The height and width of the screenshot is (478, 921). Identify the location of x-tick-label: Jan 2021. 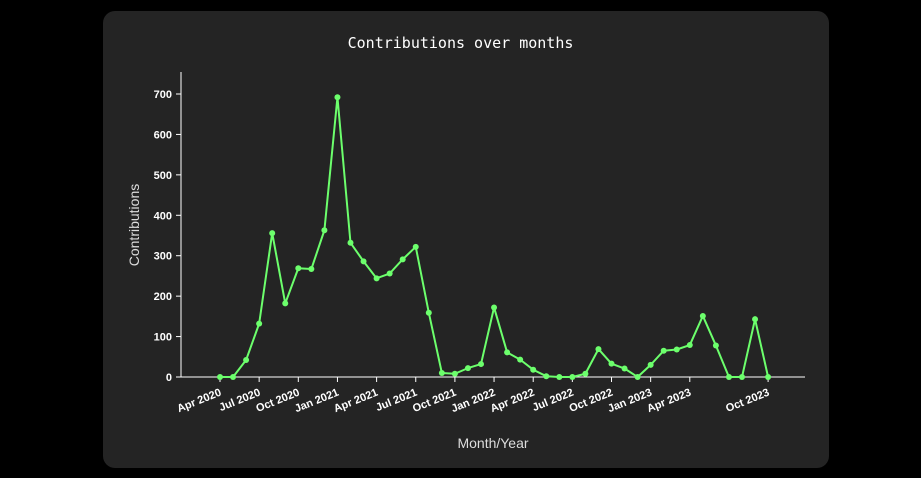
(317, 401).